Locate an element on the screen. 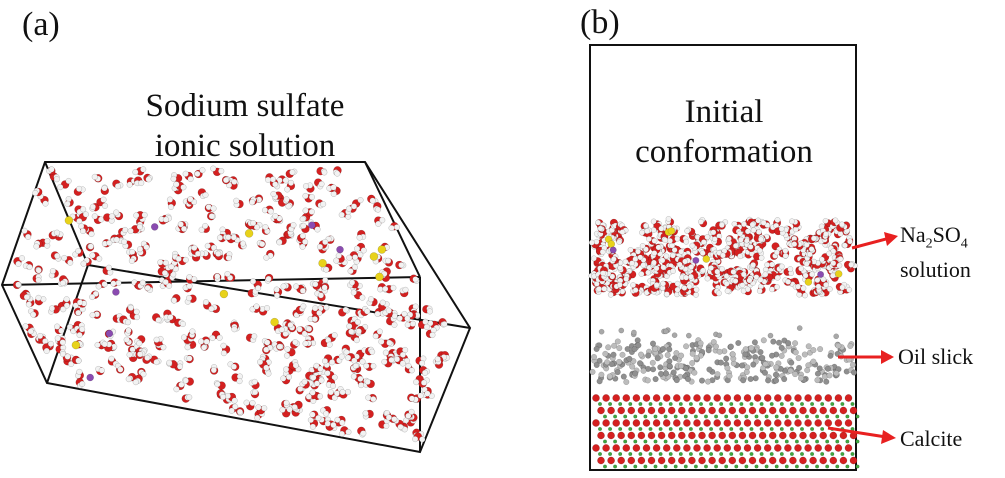 This screenshot has height=478, width=1005. sodium-atom is located at coordinates (90, 377).